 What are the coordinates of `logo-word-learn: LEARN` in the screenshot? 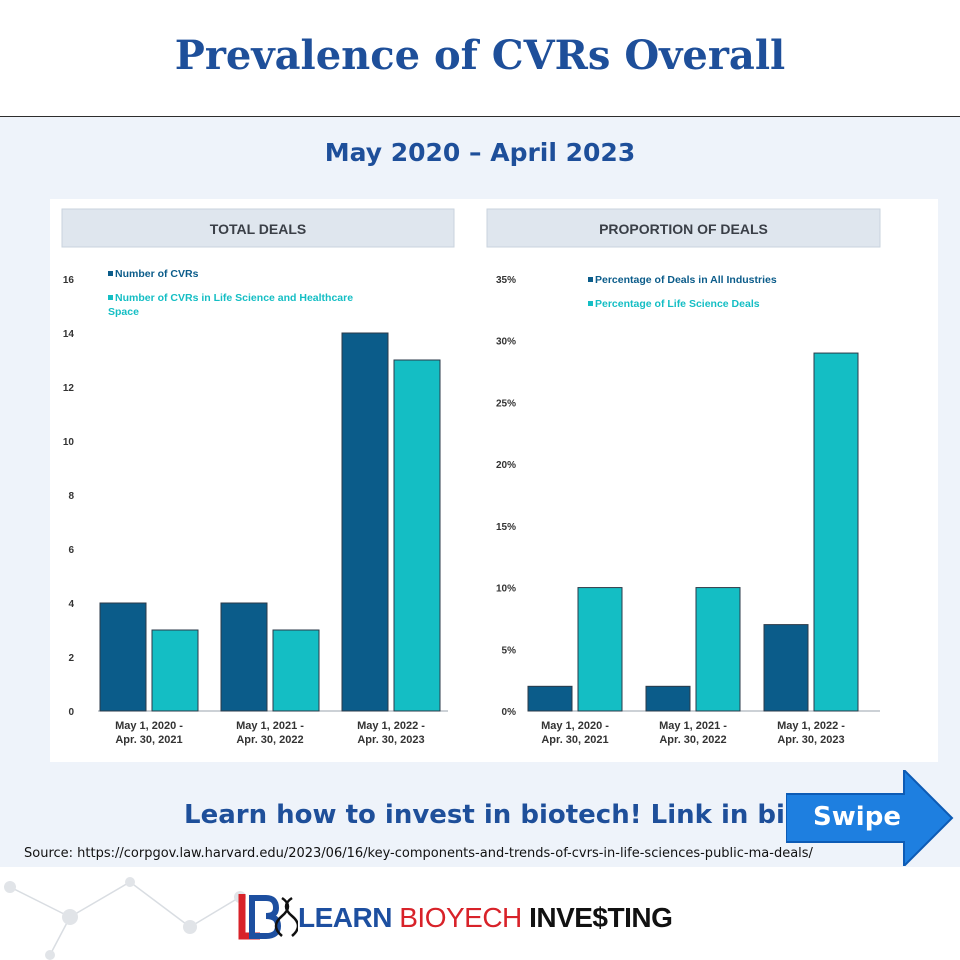 It's located at (345, 917).